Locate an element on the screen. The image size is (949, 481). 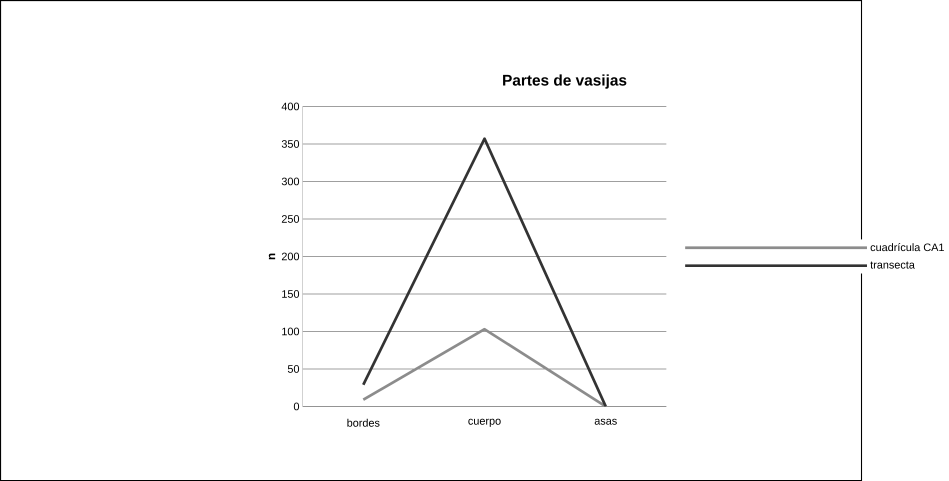
y-tick-label: 200 is located at coordinates (291, 256).